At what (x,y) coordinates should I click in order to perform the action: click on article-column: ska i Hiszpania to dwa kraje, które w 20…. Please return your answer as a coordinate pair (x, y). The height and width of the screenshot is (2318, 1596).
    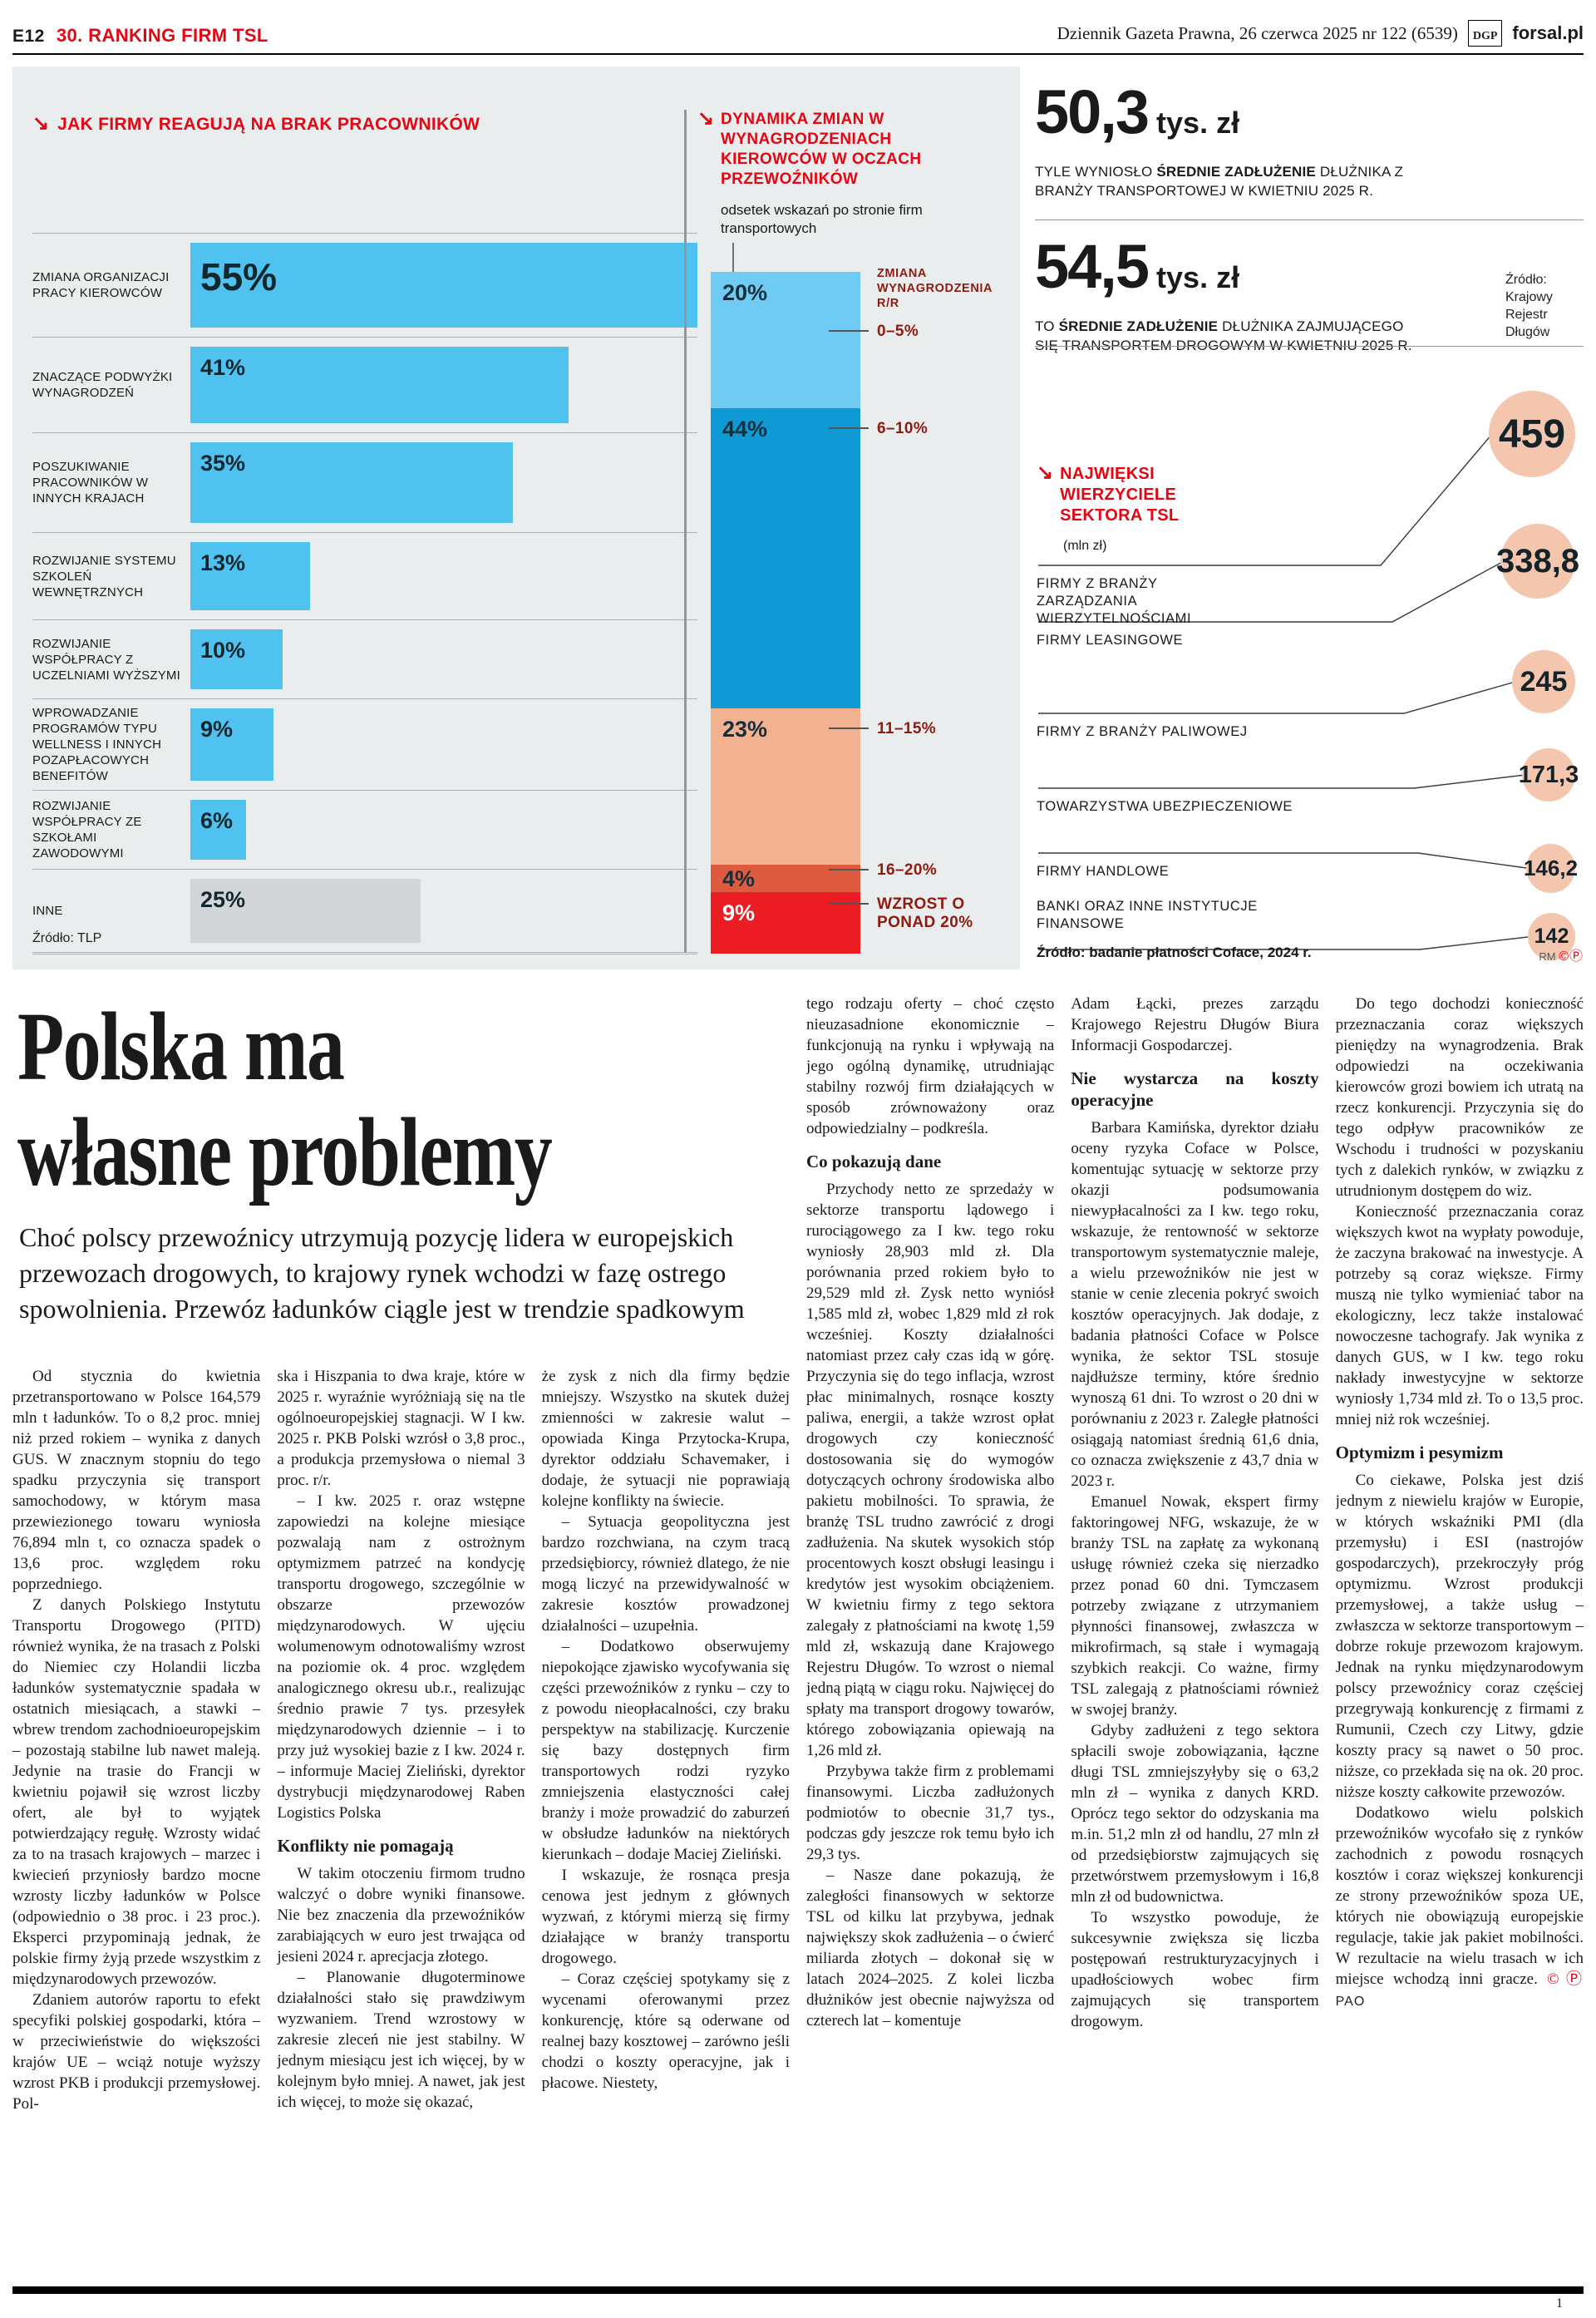
    Looking at the image, I should click on (401, 1828).